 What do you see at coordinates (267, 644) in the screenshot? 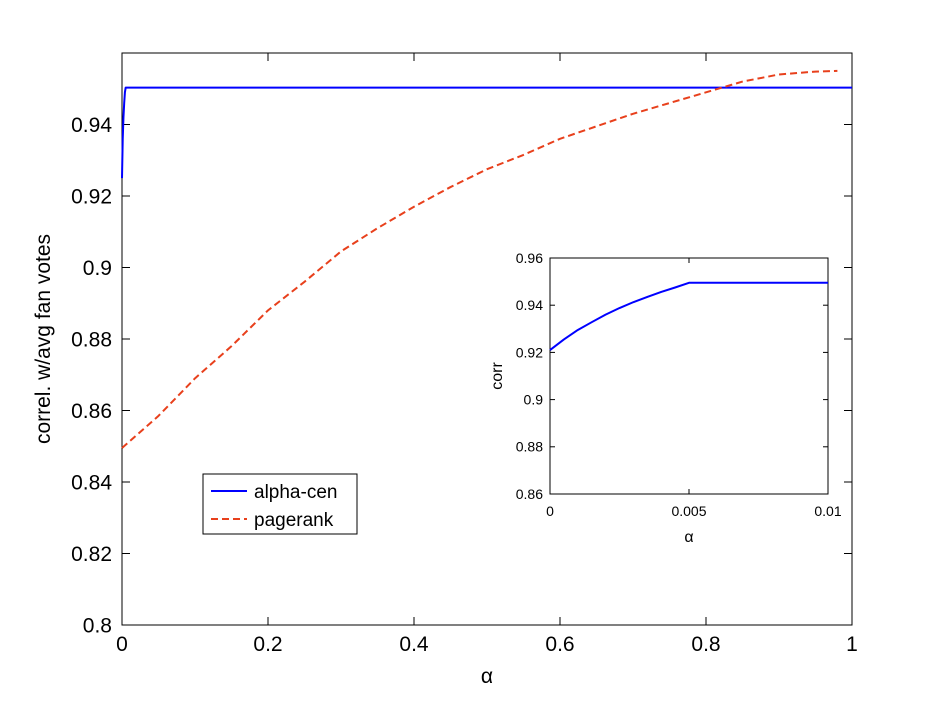
I see `main-x-tick-label: 0.2` at bounding box center [267, 644].